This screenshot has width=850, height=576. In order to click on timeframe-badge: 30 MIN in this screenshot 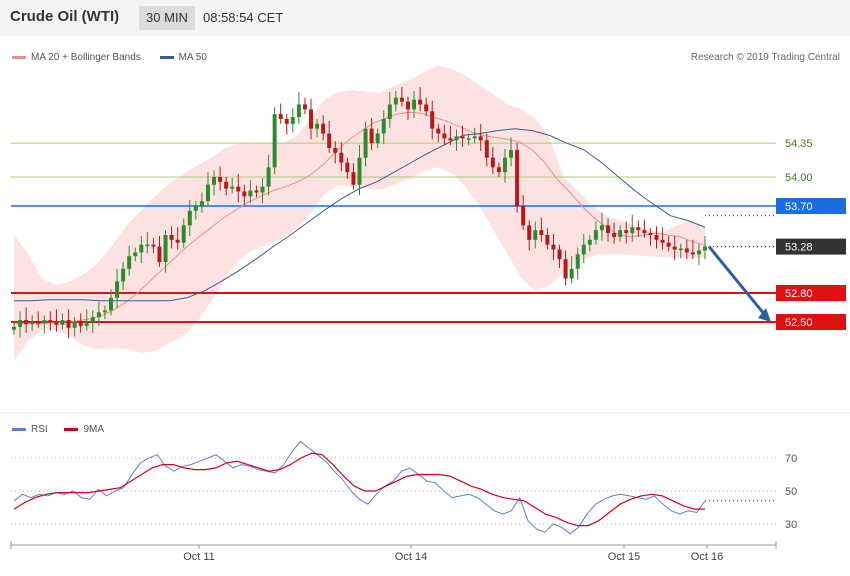, I will do `click(167, 18)`.